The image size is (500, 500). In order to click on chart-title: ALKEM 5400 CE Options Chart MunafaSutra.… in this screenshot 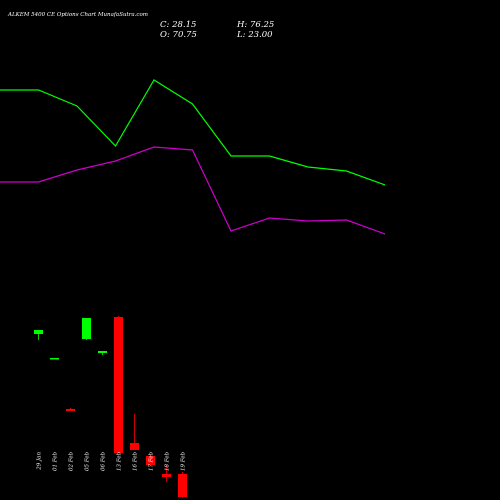, I will do `click(77, 15)`.